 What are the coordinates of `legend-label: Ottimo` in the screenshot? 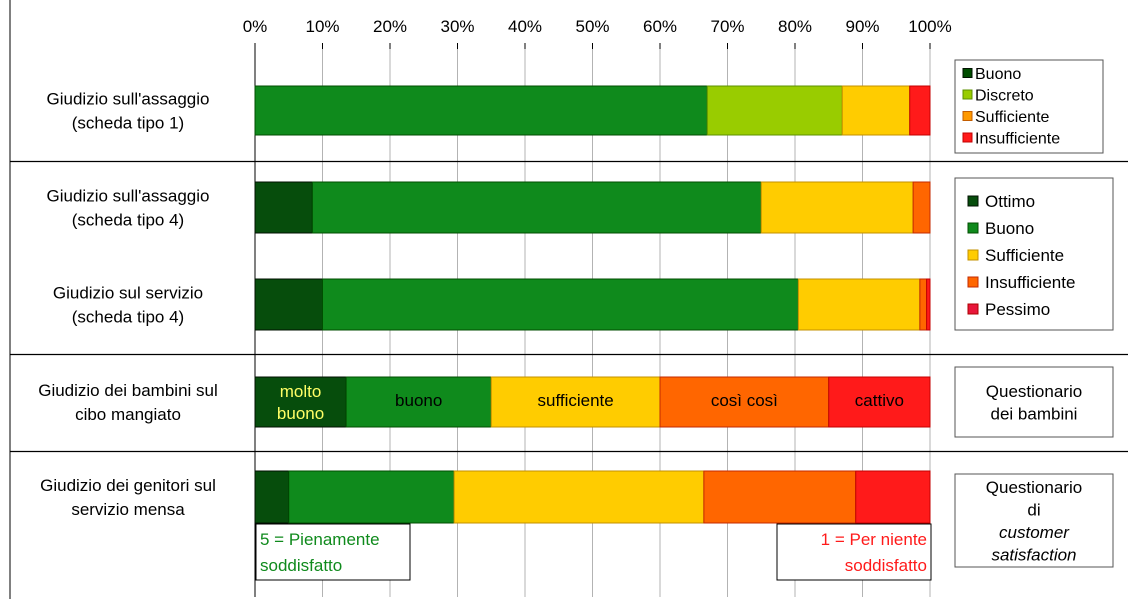 It's located at (1010, 201).